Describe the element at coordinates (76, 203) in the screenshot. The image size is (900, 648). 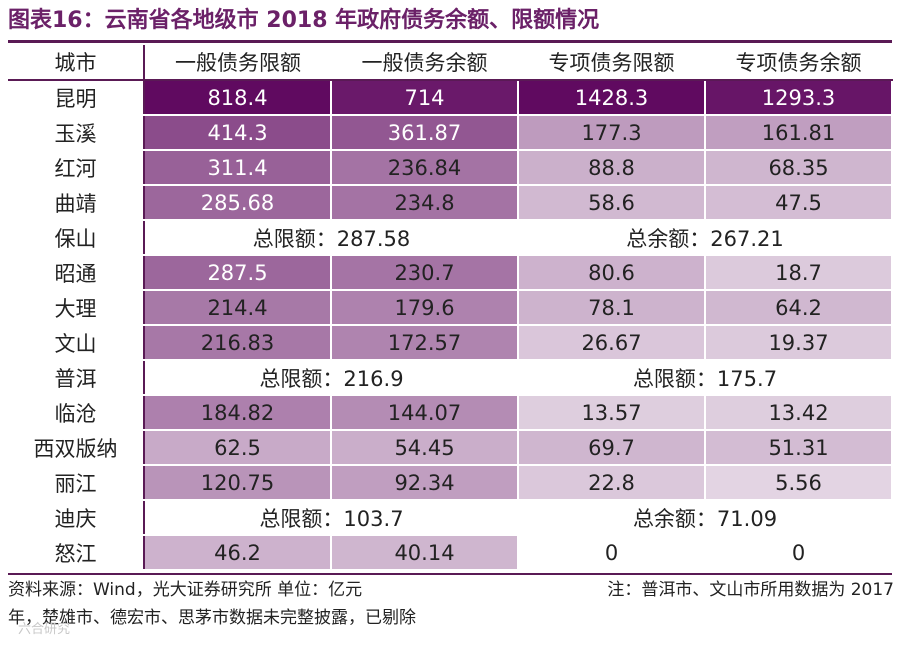
I see `city-cell: 曲靖` at that location.